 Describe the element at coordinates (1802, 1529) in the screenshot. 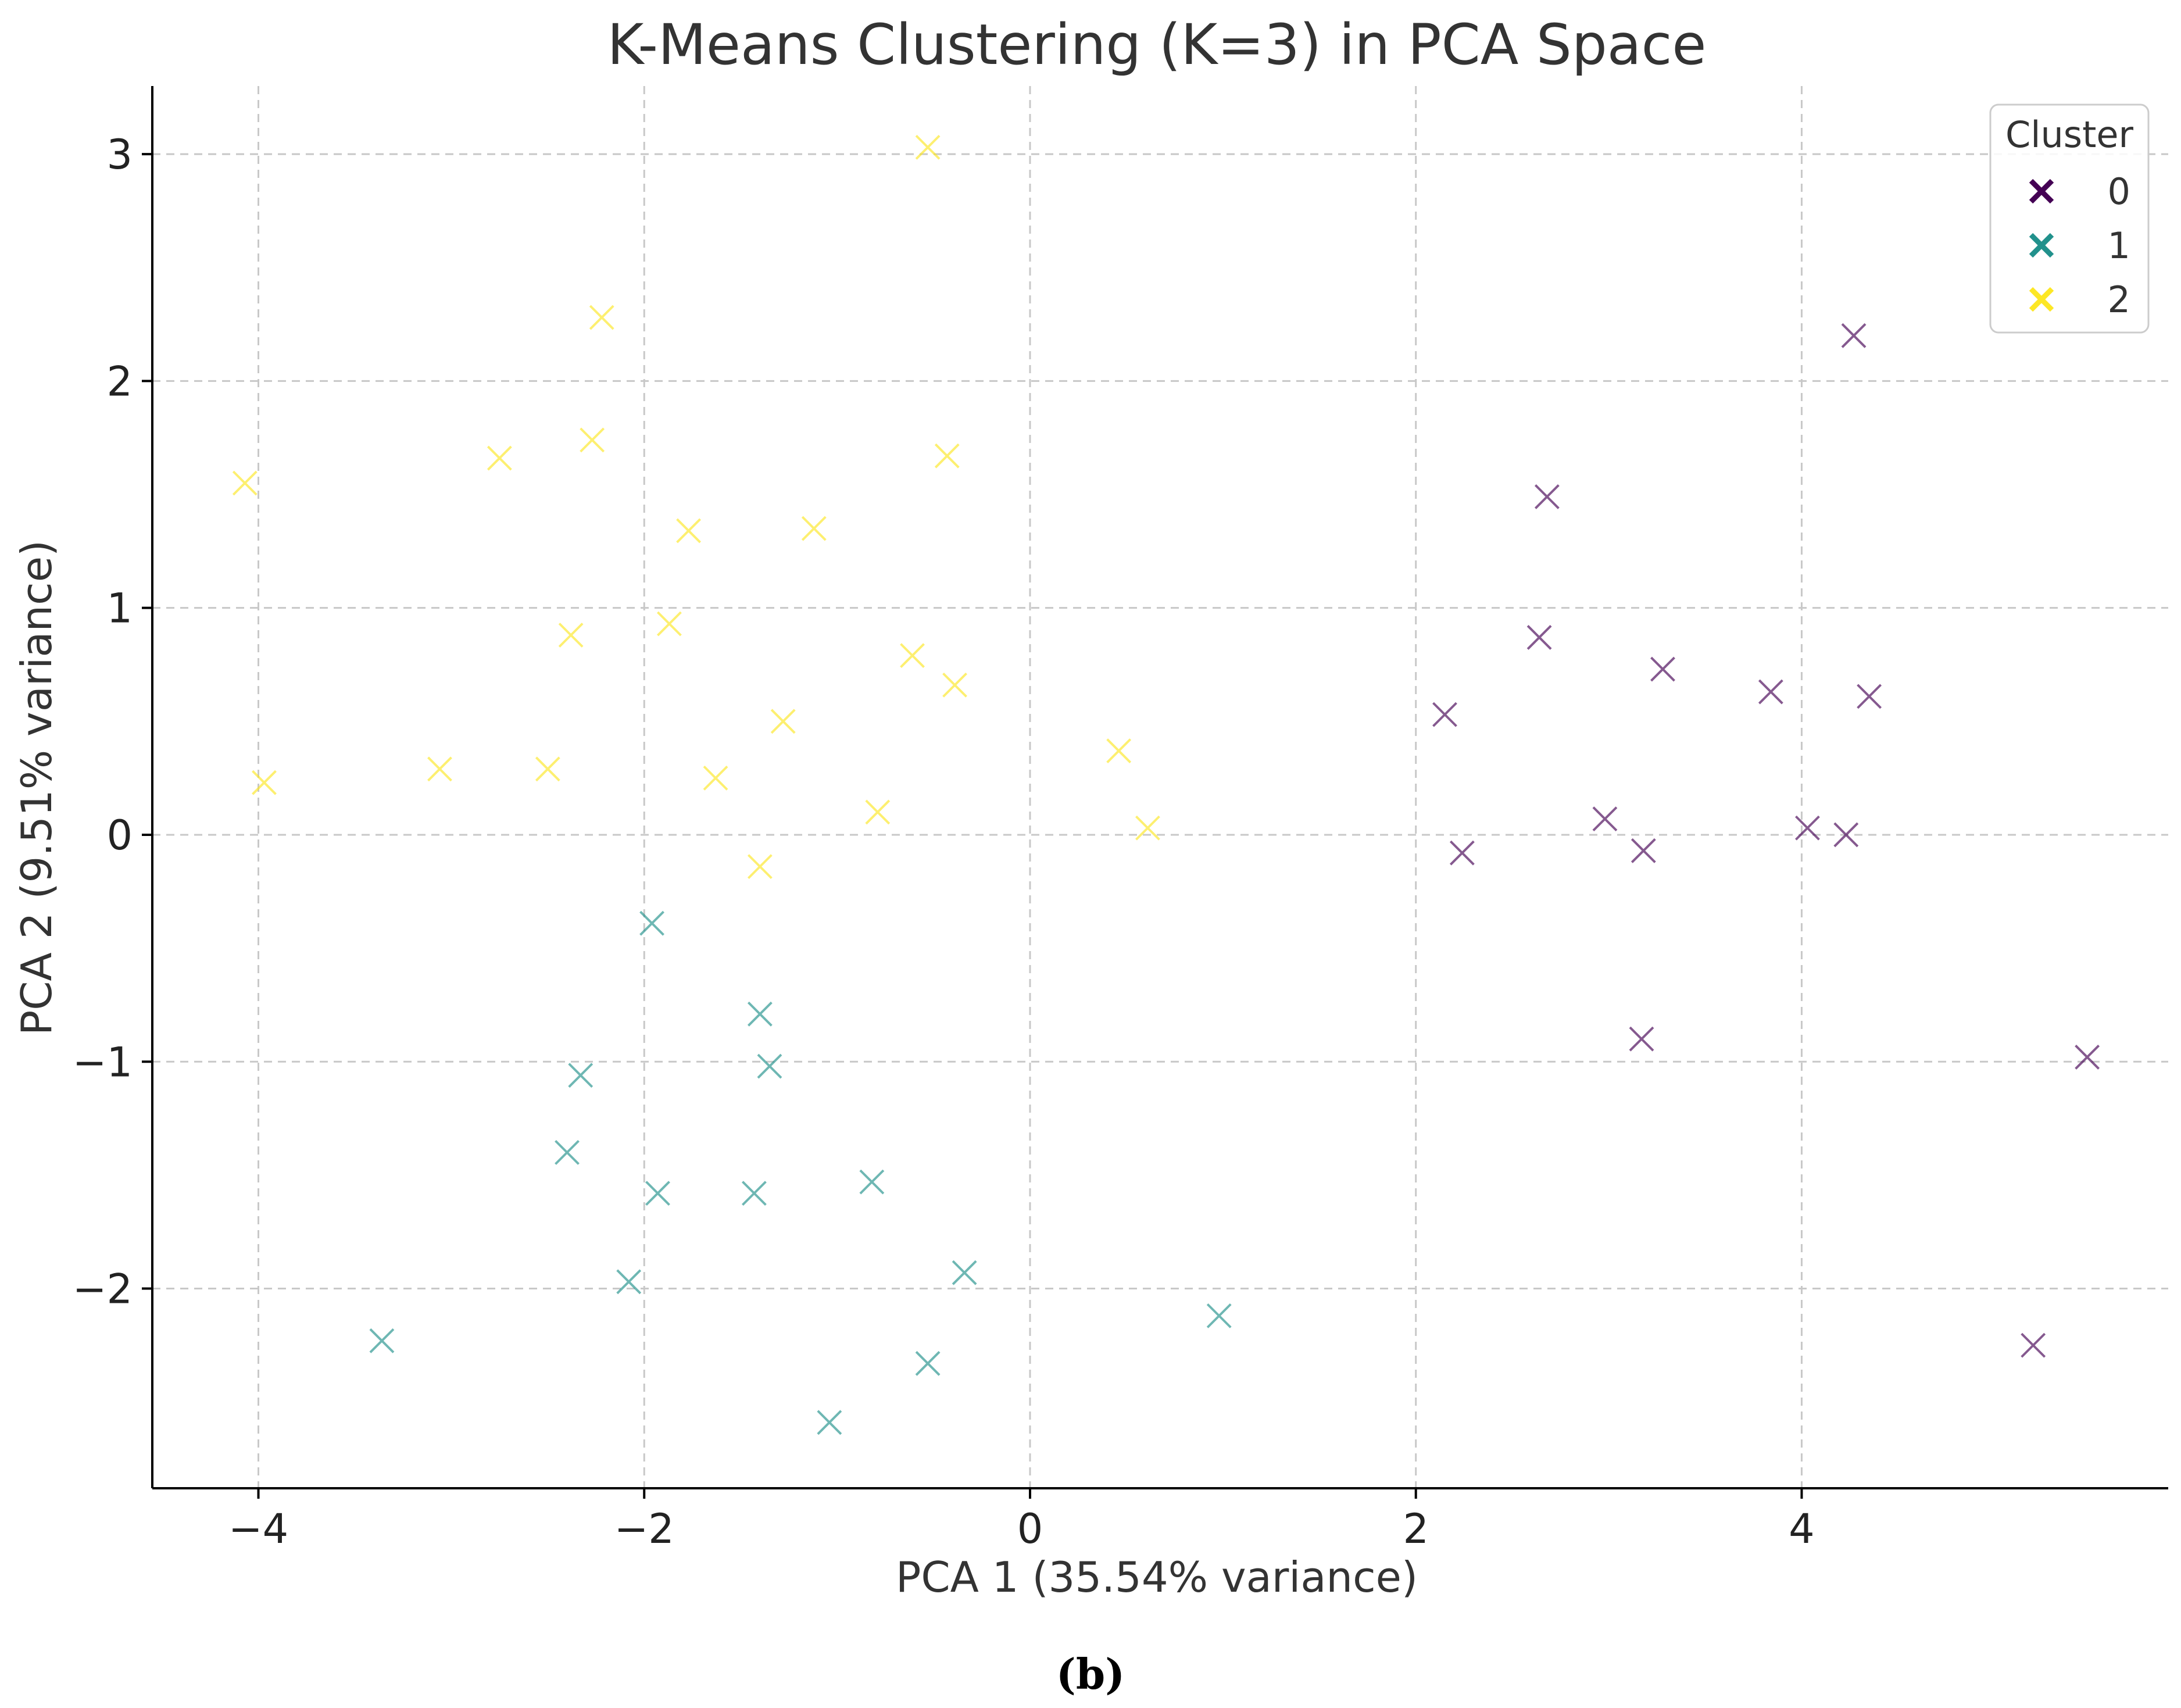

I see `x-tick-label: 4` at that location.